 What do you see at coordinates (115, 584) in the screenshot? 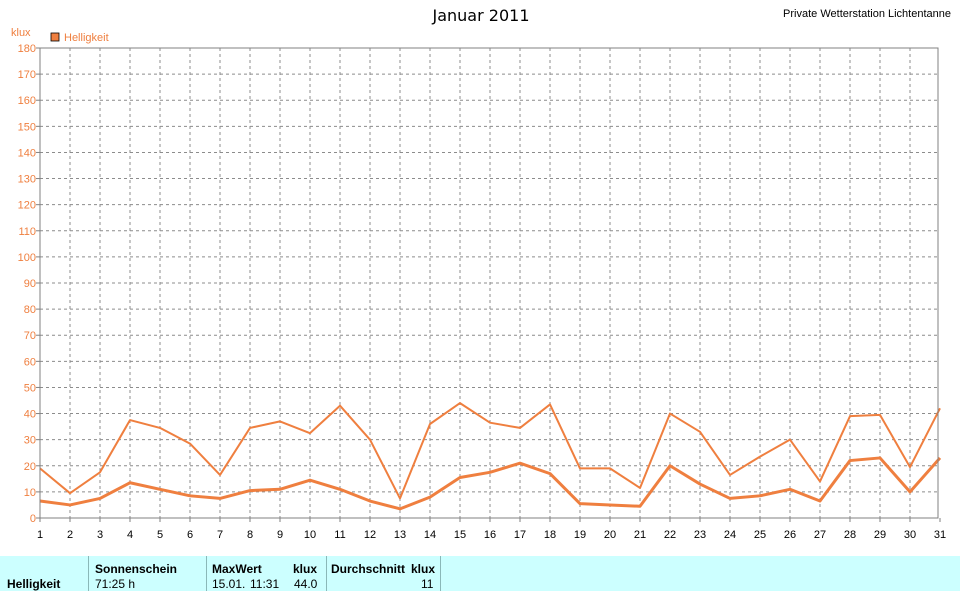
I see `sonnenschein-value: 71:25 h` at bounding box center [115, 584].